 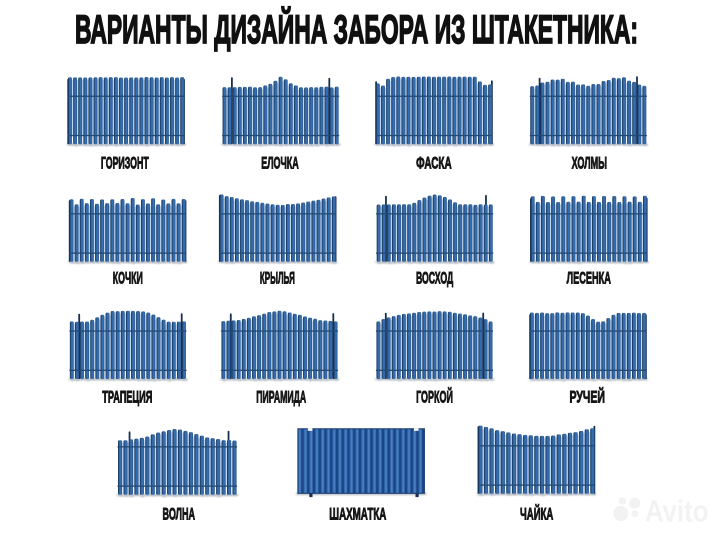 What do you see at coordinates (434, 164) in the screenshot?
I see `svg-text: ФАСКА` at bounding box center [434, 164].